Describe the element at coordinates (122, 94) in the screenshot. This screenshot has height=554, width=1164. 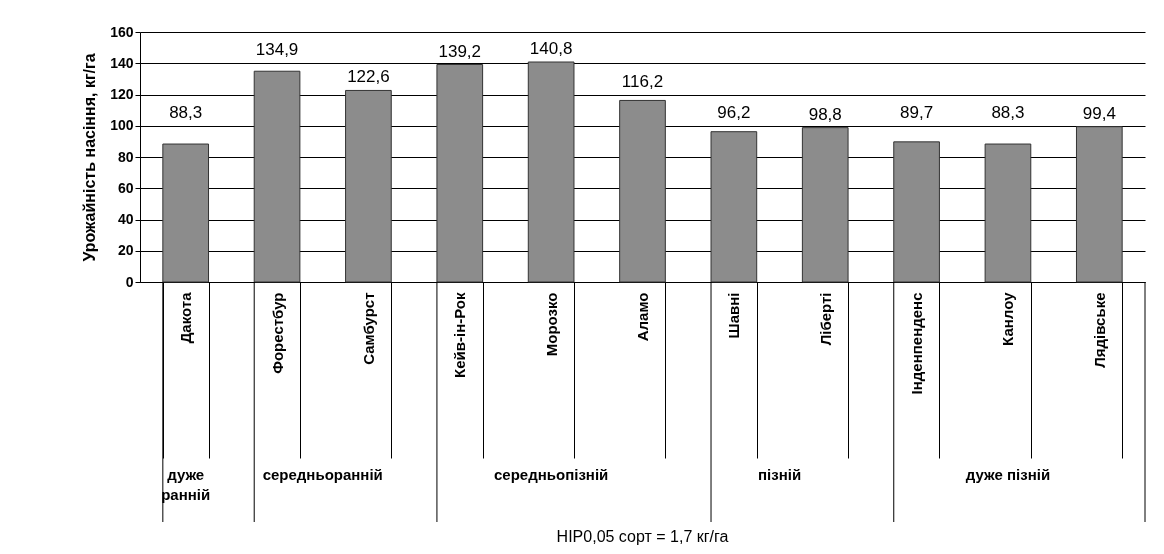
I see `y-tick-label: 120` at that location.